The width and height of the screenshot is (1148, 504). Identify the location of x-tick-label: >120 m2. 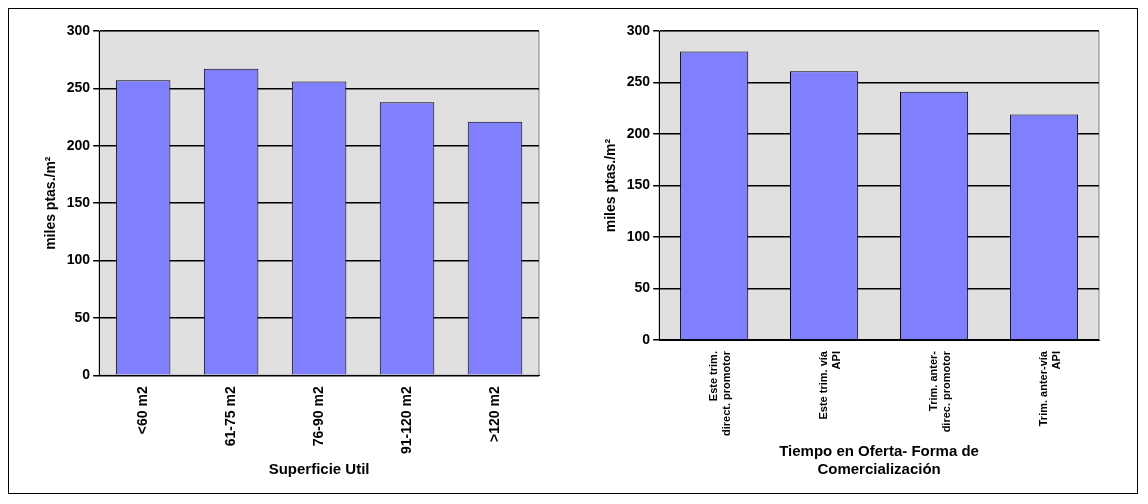
(493, 414).